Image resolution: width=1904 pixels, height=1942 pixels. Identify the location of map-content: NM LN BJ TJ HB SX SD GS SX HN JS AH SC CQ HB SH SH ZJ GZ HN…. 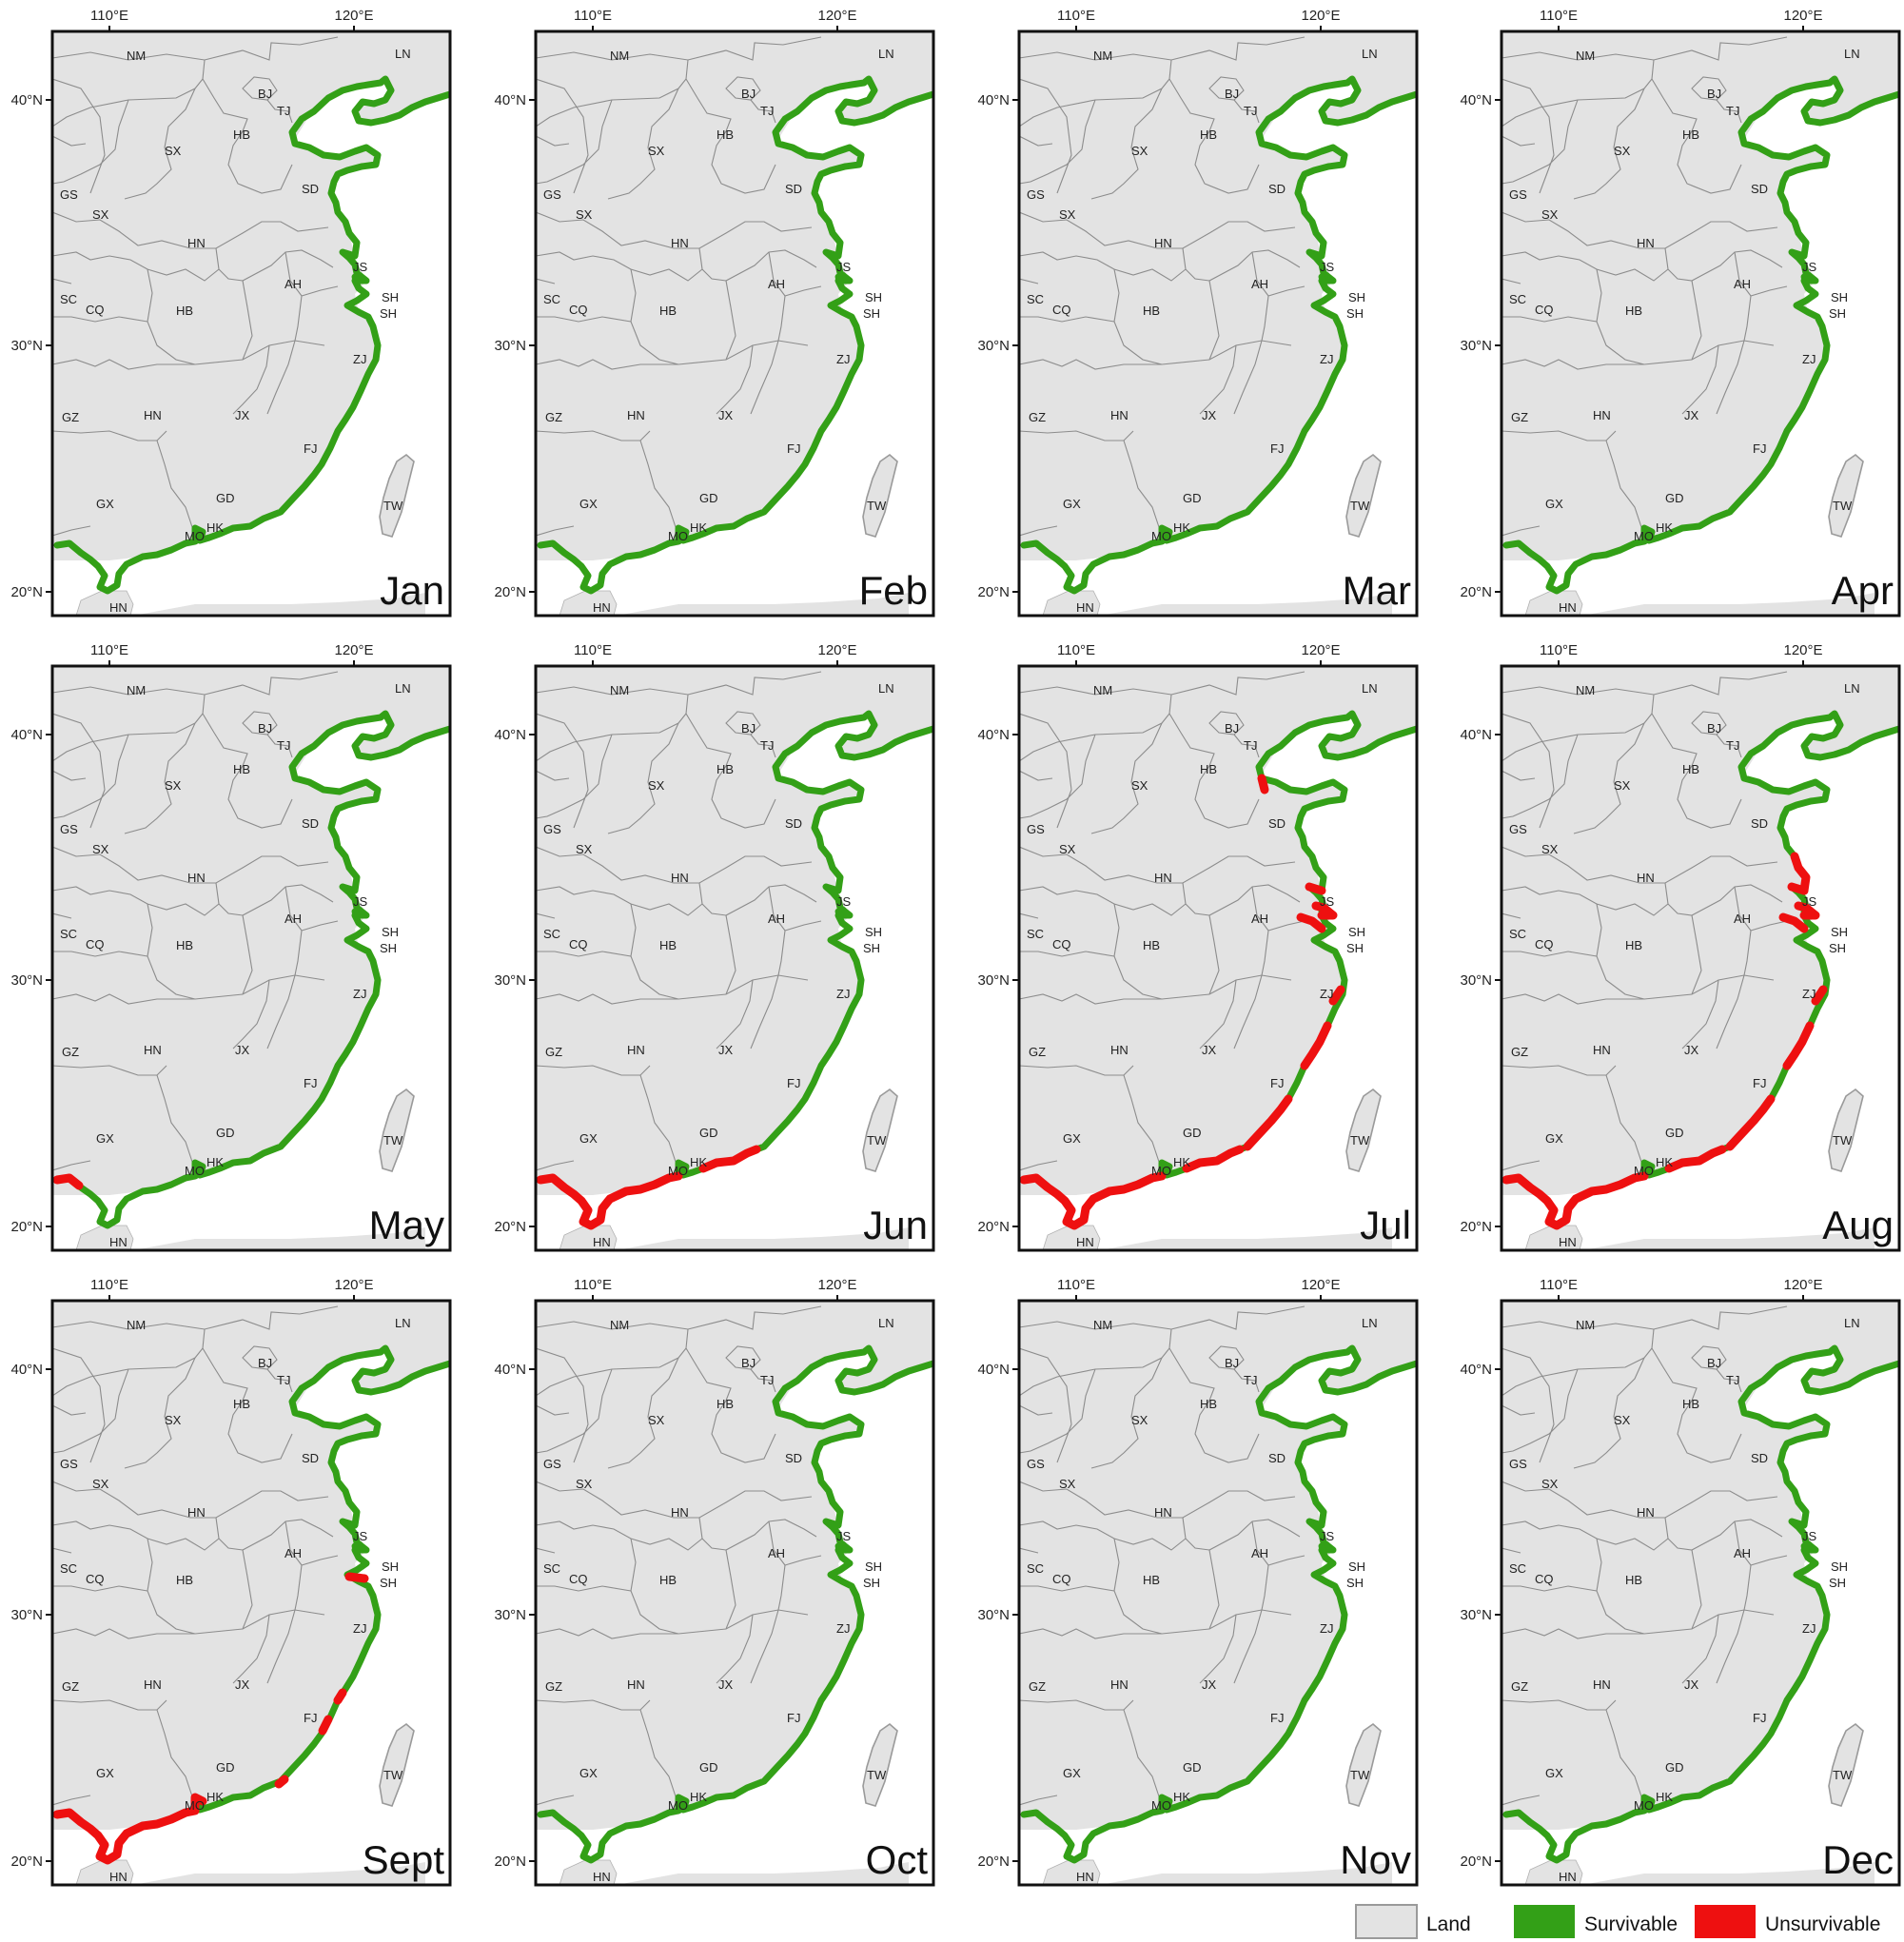
(251, 1593).